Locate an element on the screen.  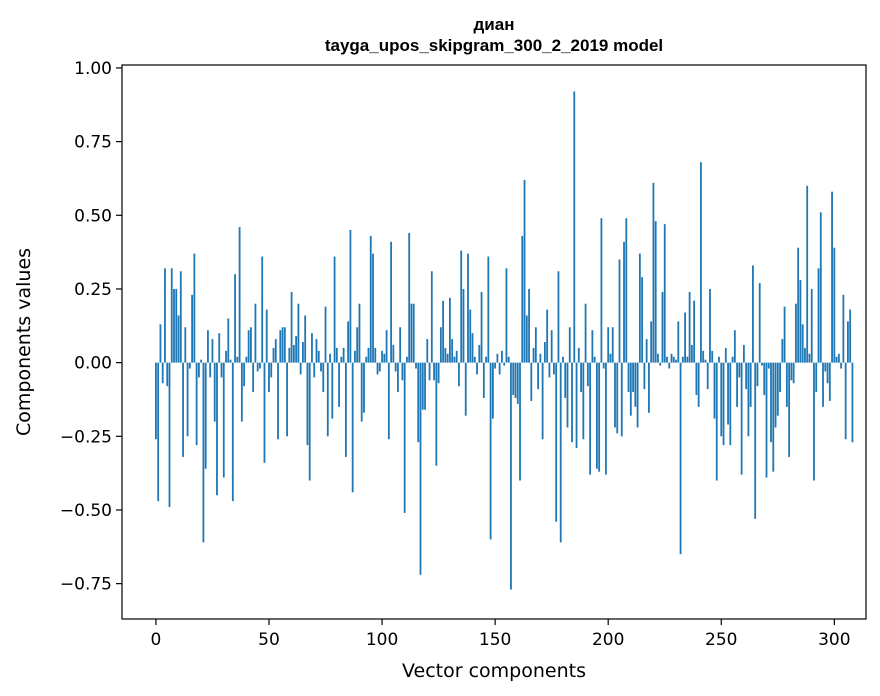
x-tick-label: 200 is located at coordinates (608, 640).